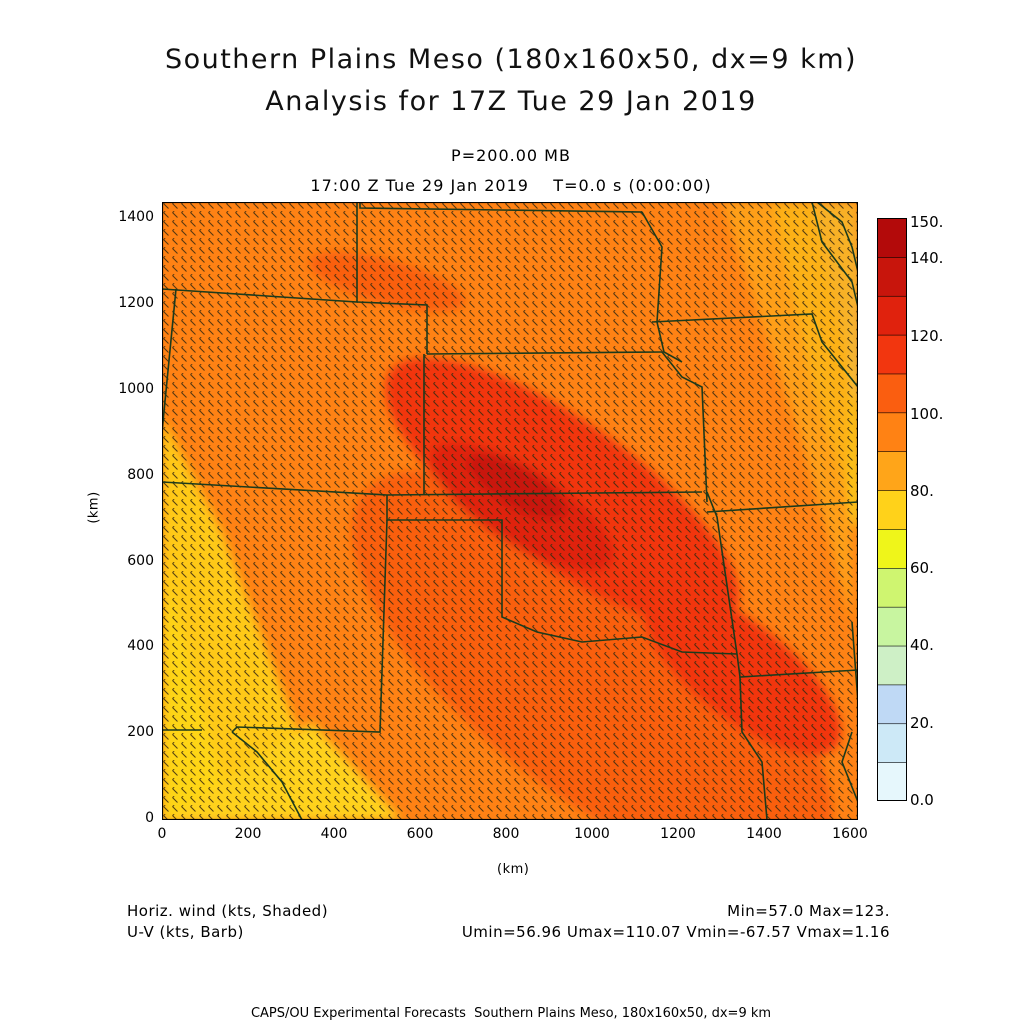  What do you see at coordinates (808, 911) in the screenshot?
I see `legend-minmax: Min=57.0 Max=123.` at bounding box center [808, 911].